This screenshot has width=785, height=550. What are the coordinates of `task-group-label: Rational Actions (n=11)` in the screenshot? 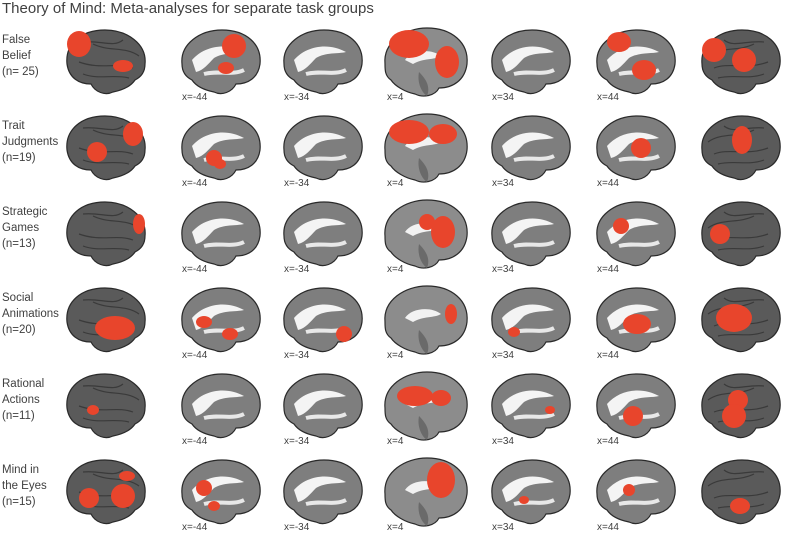 It's located at (35, 400).